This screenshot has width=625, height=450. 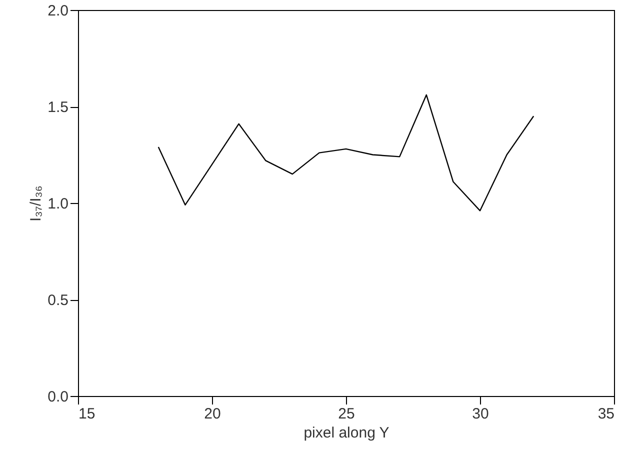 I want to click on y-tick-label: 2.0, so click(x=58, y=11).